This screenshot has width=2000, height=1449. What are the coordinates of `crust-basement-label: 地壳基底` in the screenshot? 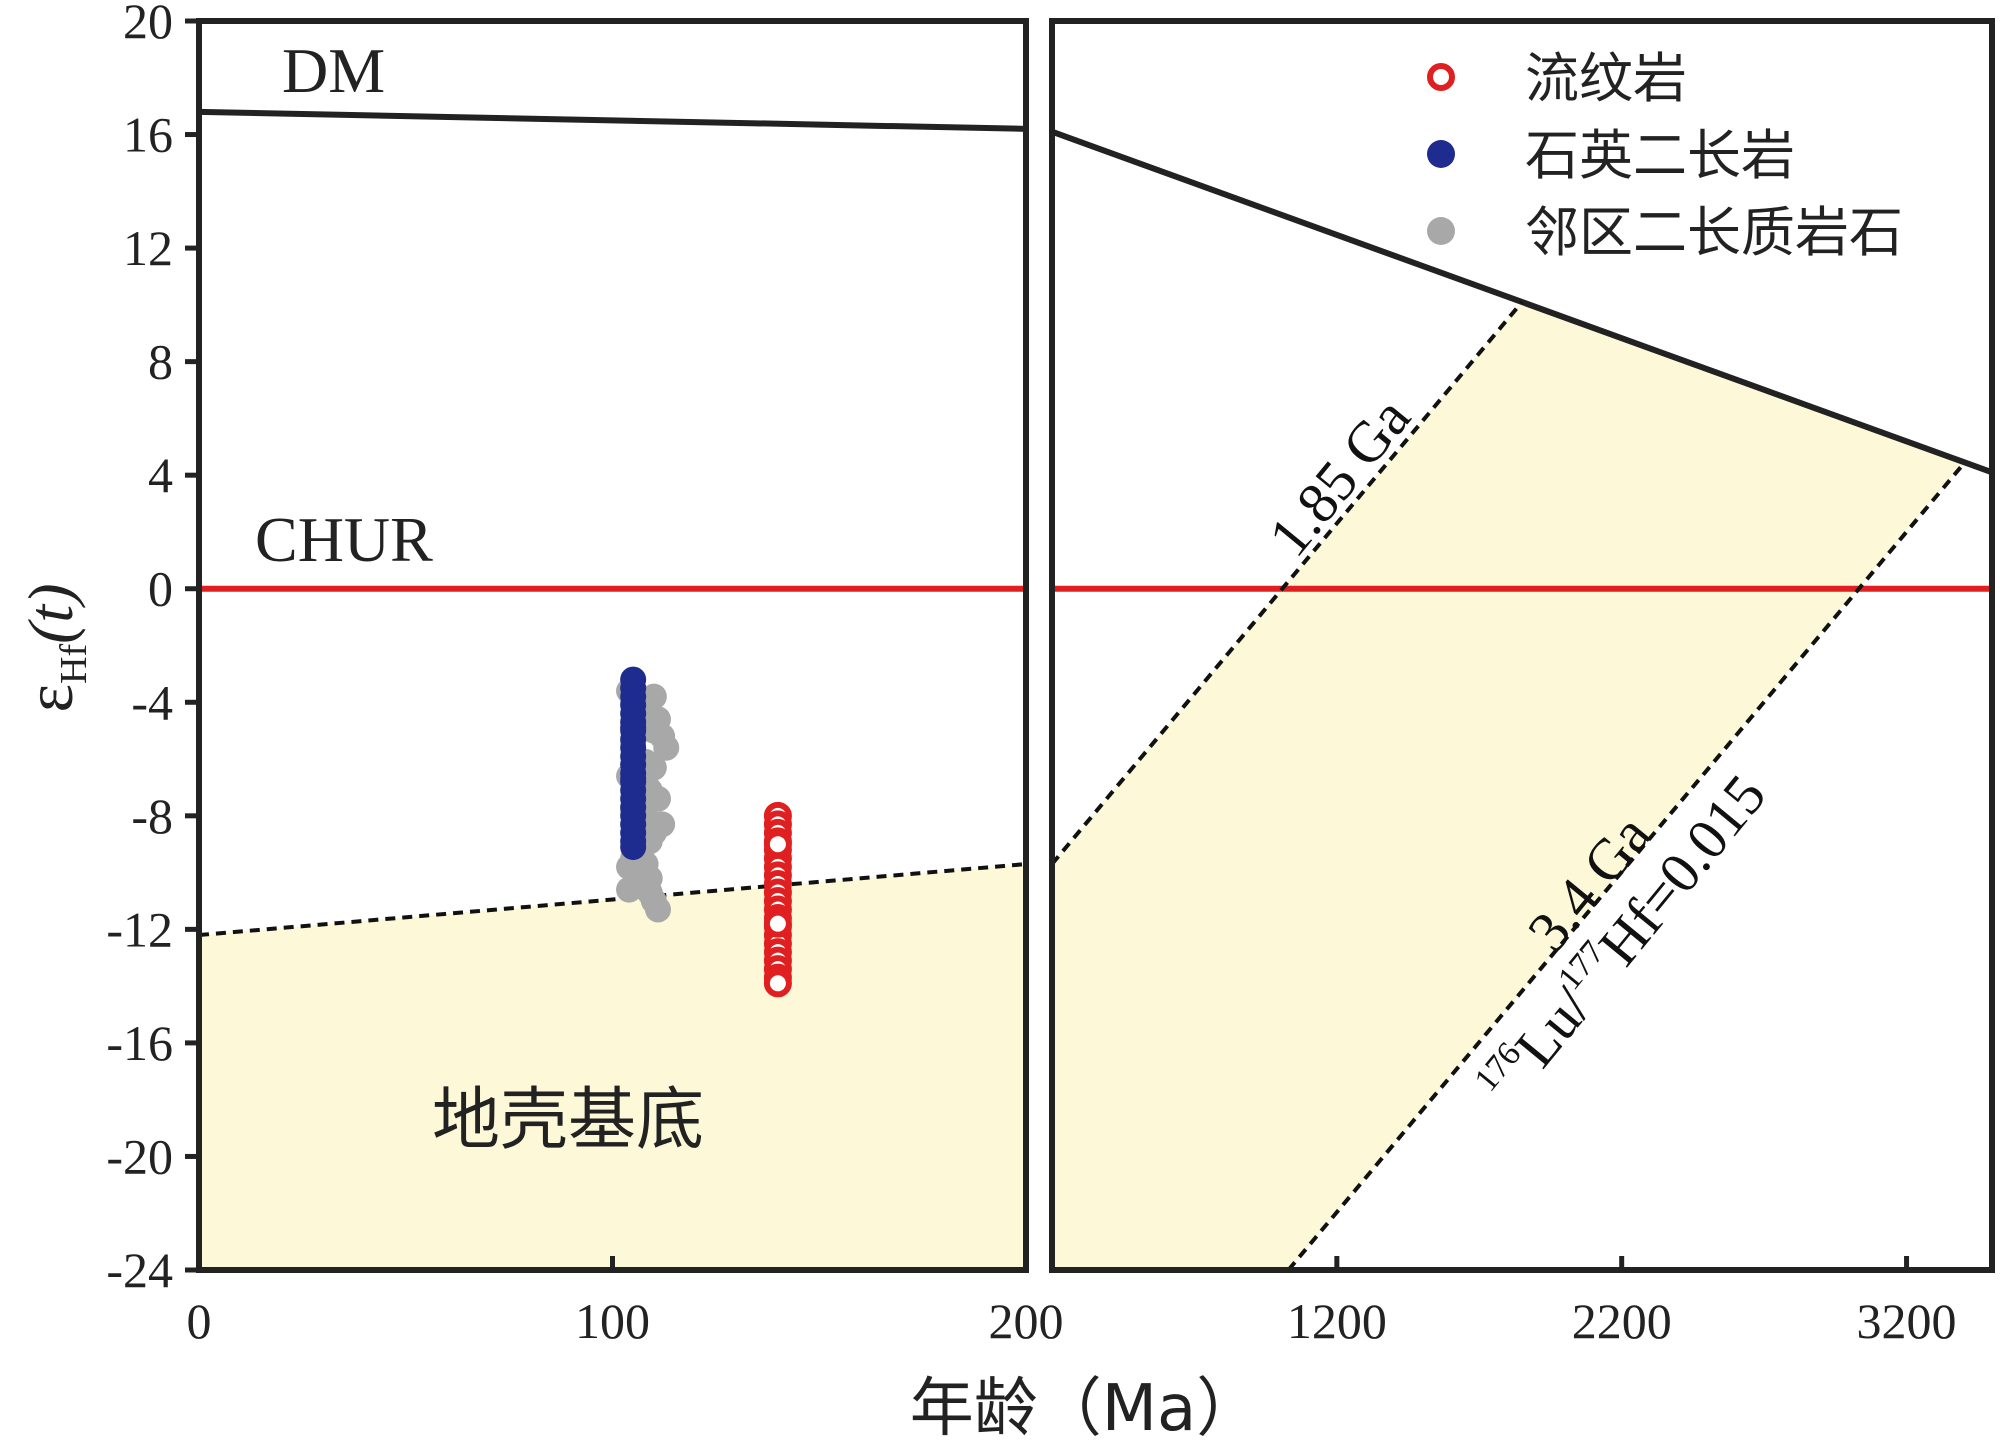 It's located at (568, 1120).